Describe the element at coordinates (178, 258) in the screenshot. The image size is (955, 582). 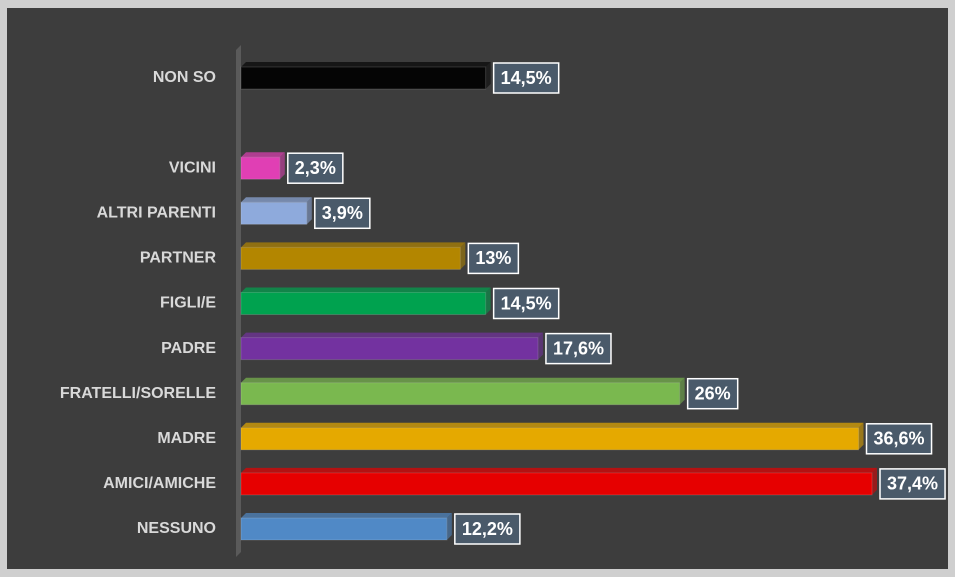
I see `category-label: PARTNER` at that location.